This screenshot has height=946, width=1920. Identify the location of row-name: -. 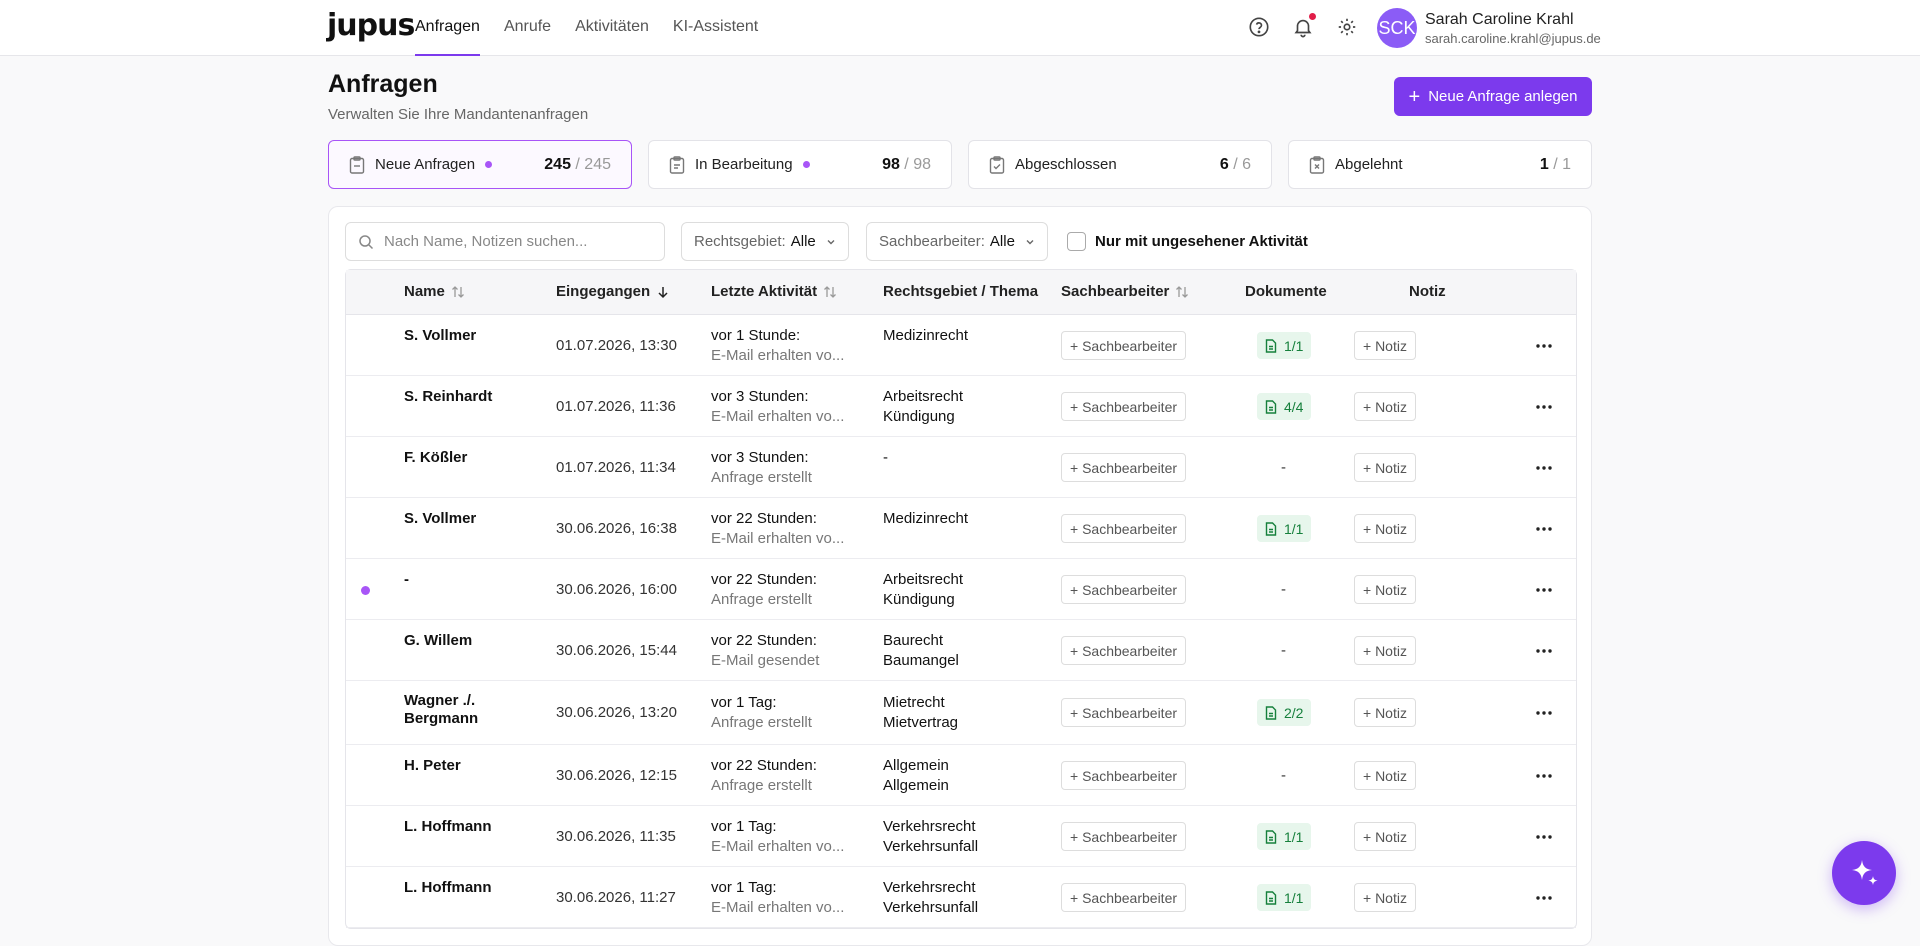
(406, 579).